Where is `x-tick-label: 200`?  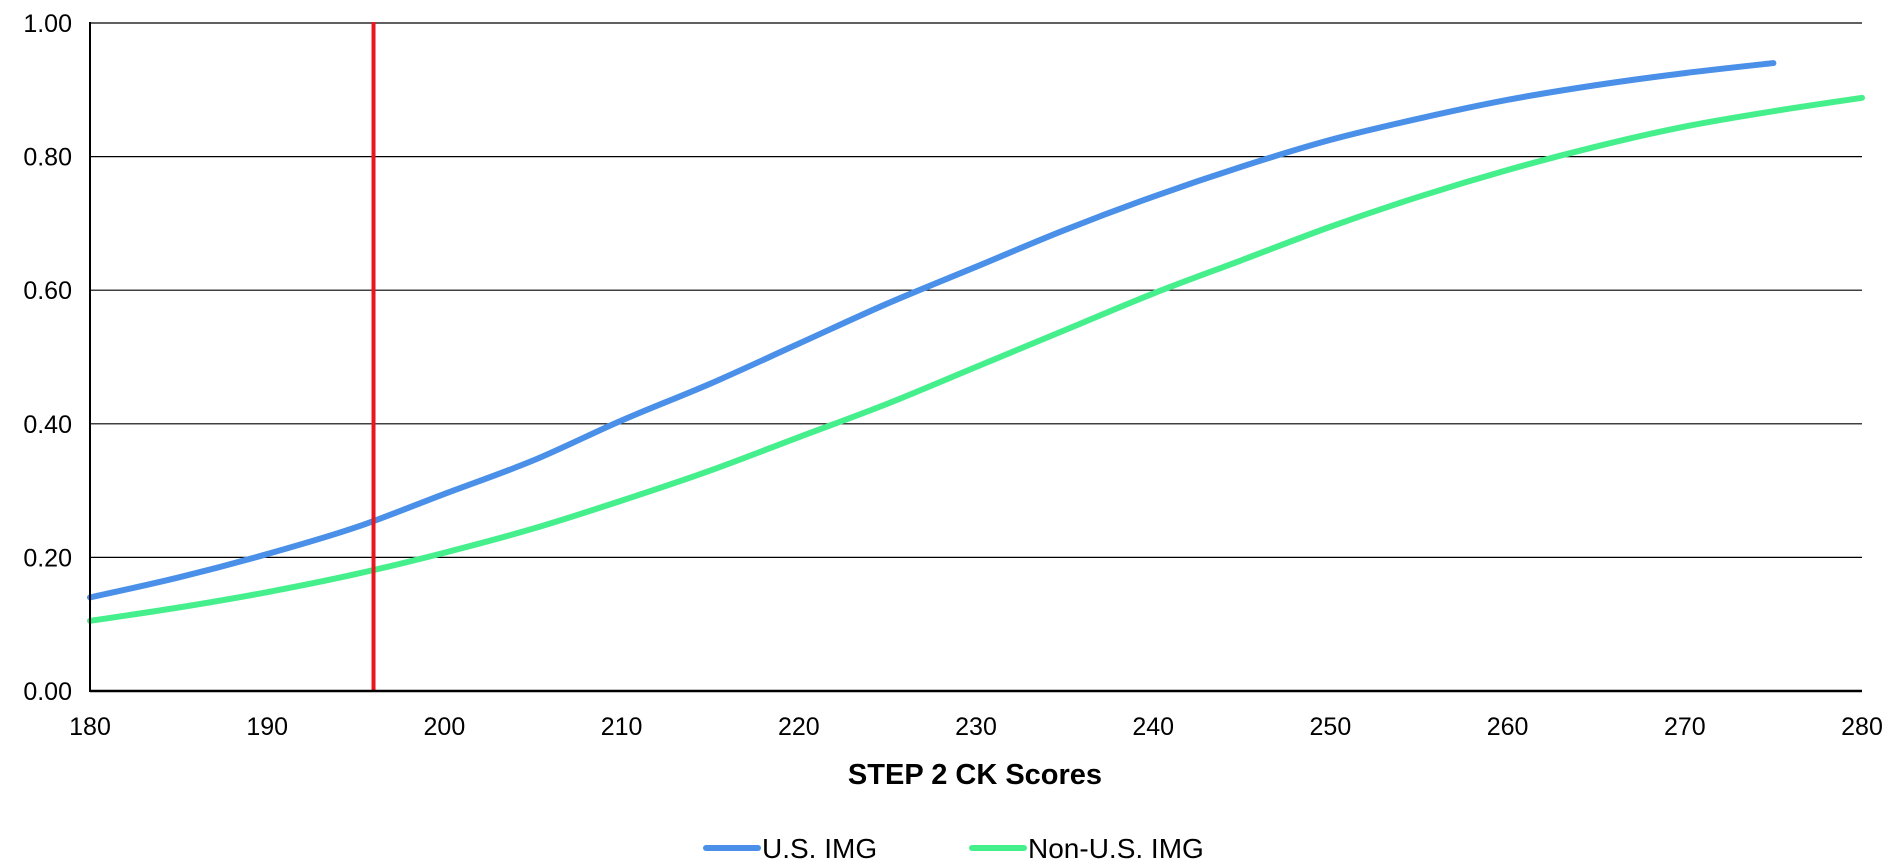
x-tick-label: 200 is located at coordinates (445, 727).